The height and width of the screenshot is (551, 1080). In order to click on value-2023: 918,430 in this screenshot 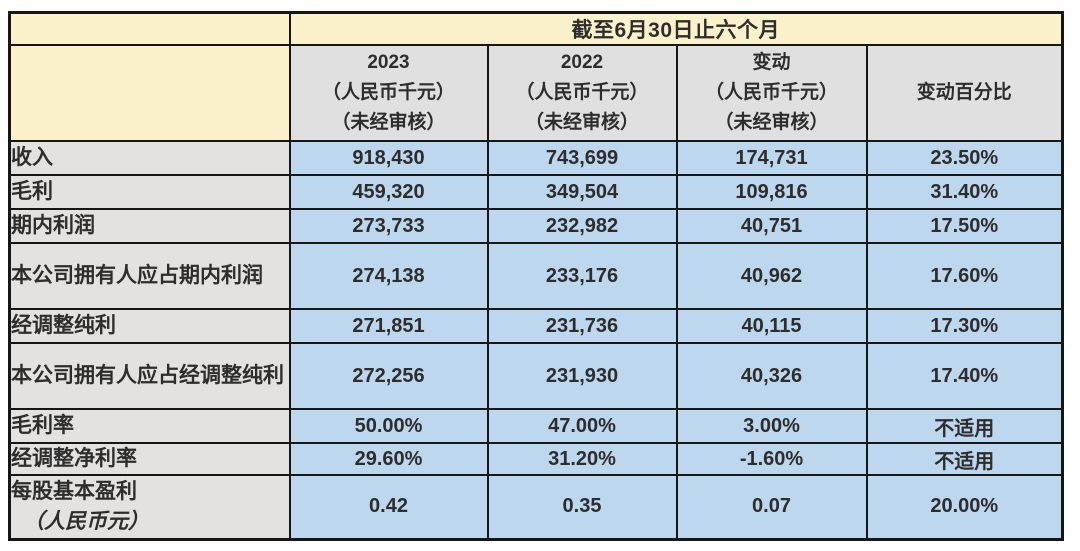, I will do `click(388, 158)`.